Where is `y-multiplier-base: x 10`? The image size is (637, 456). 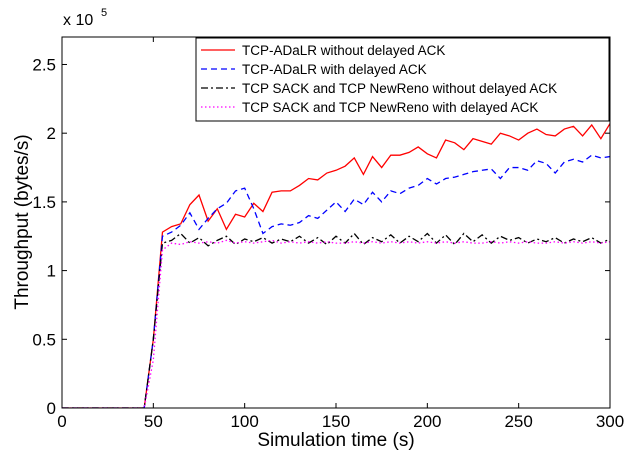 y-multiplier-base: x 10 is located at coordinates (78, 20).